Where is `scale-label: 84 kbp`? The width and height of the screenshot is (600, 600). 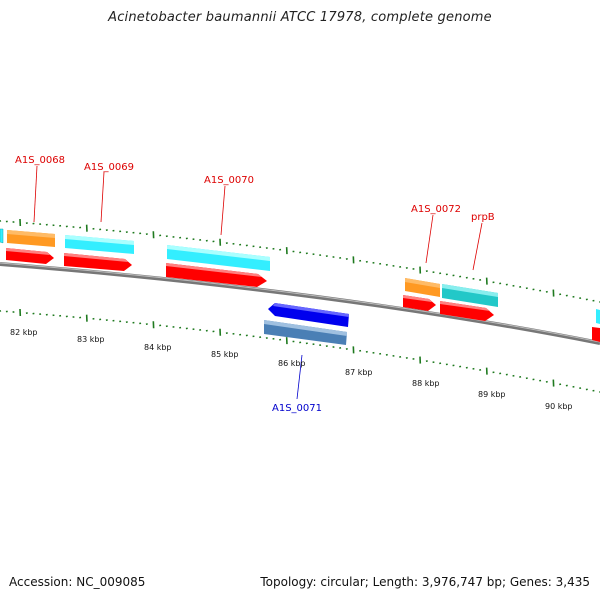 scale-label: 84 kbp is located at coordinates (158, 347).